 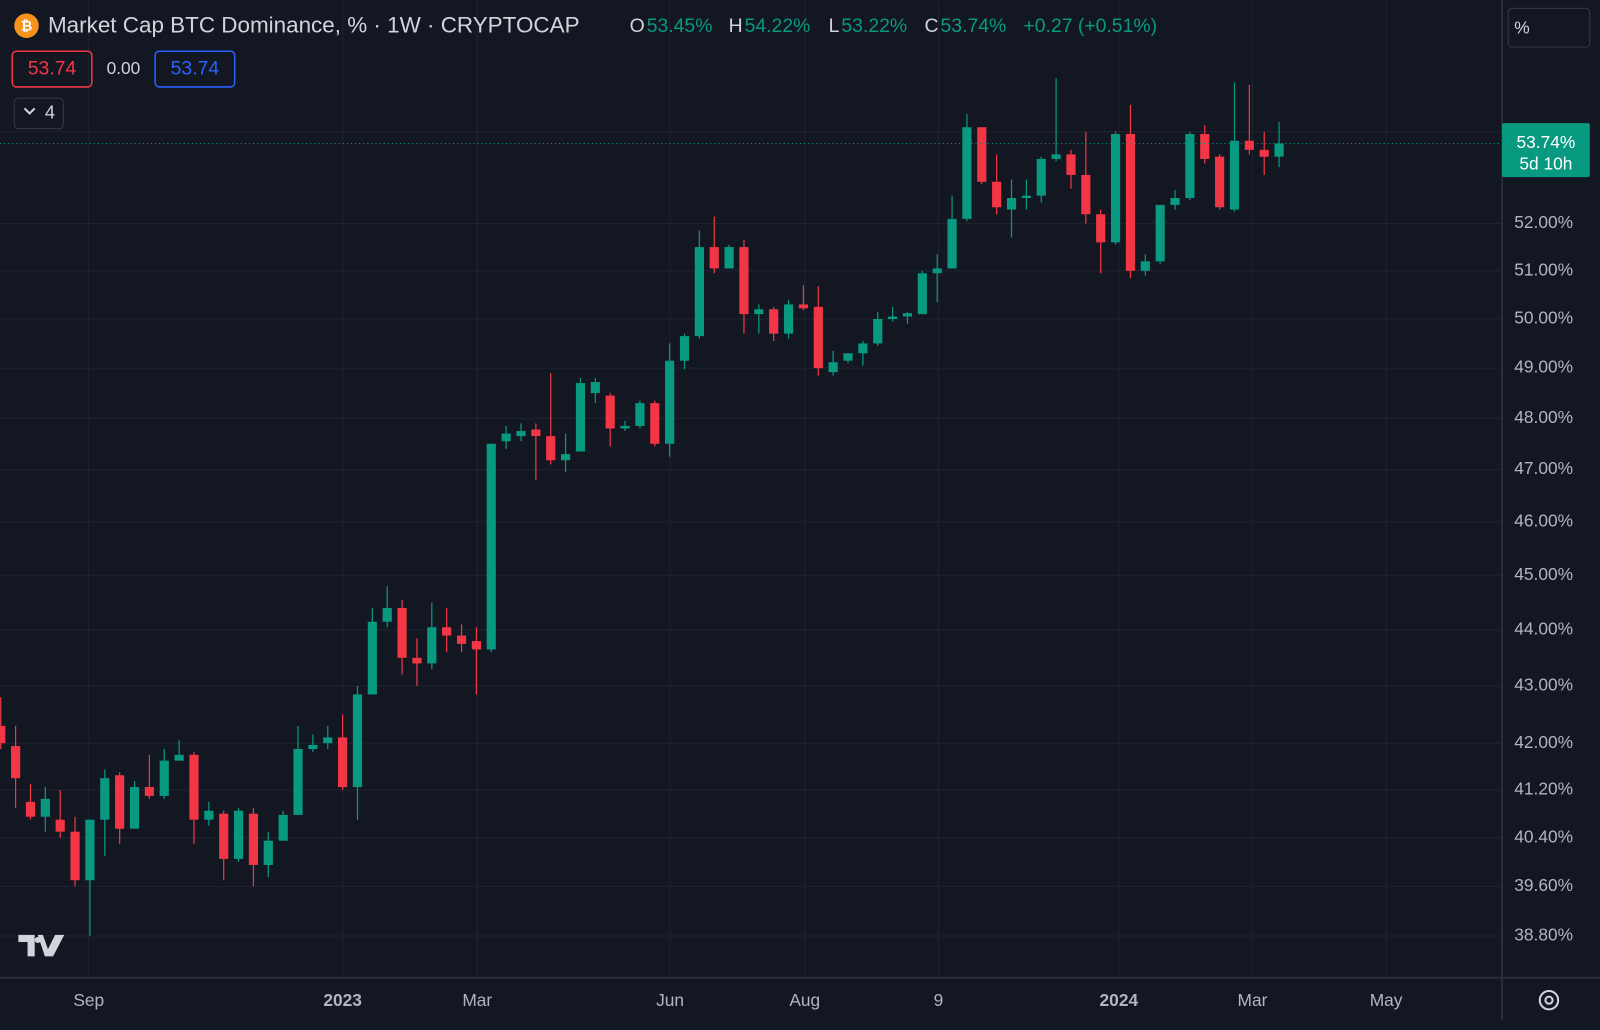 I want to click on y-tick-label: 47.00%, so click(x=1543, y=468).